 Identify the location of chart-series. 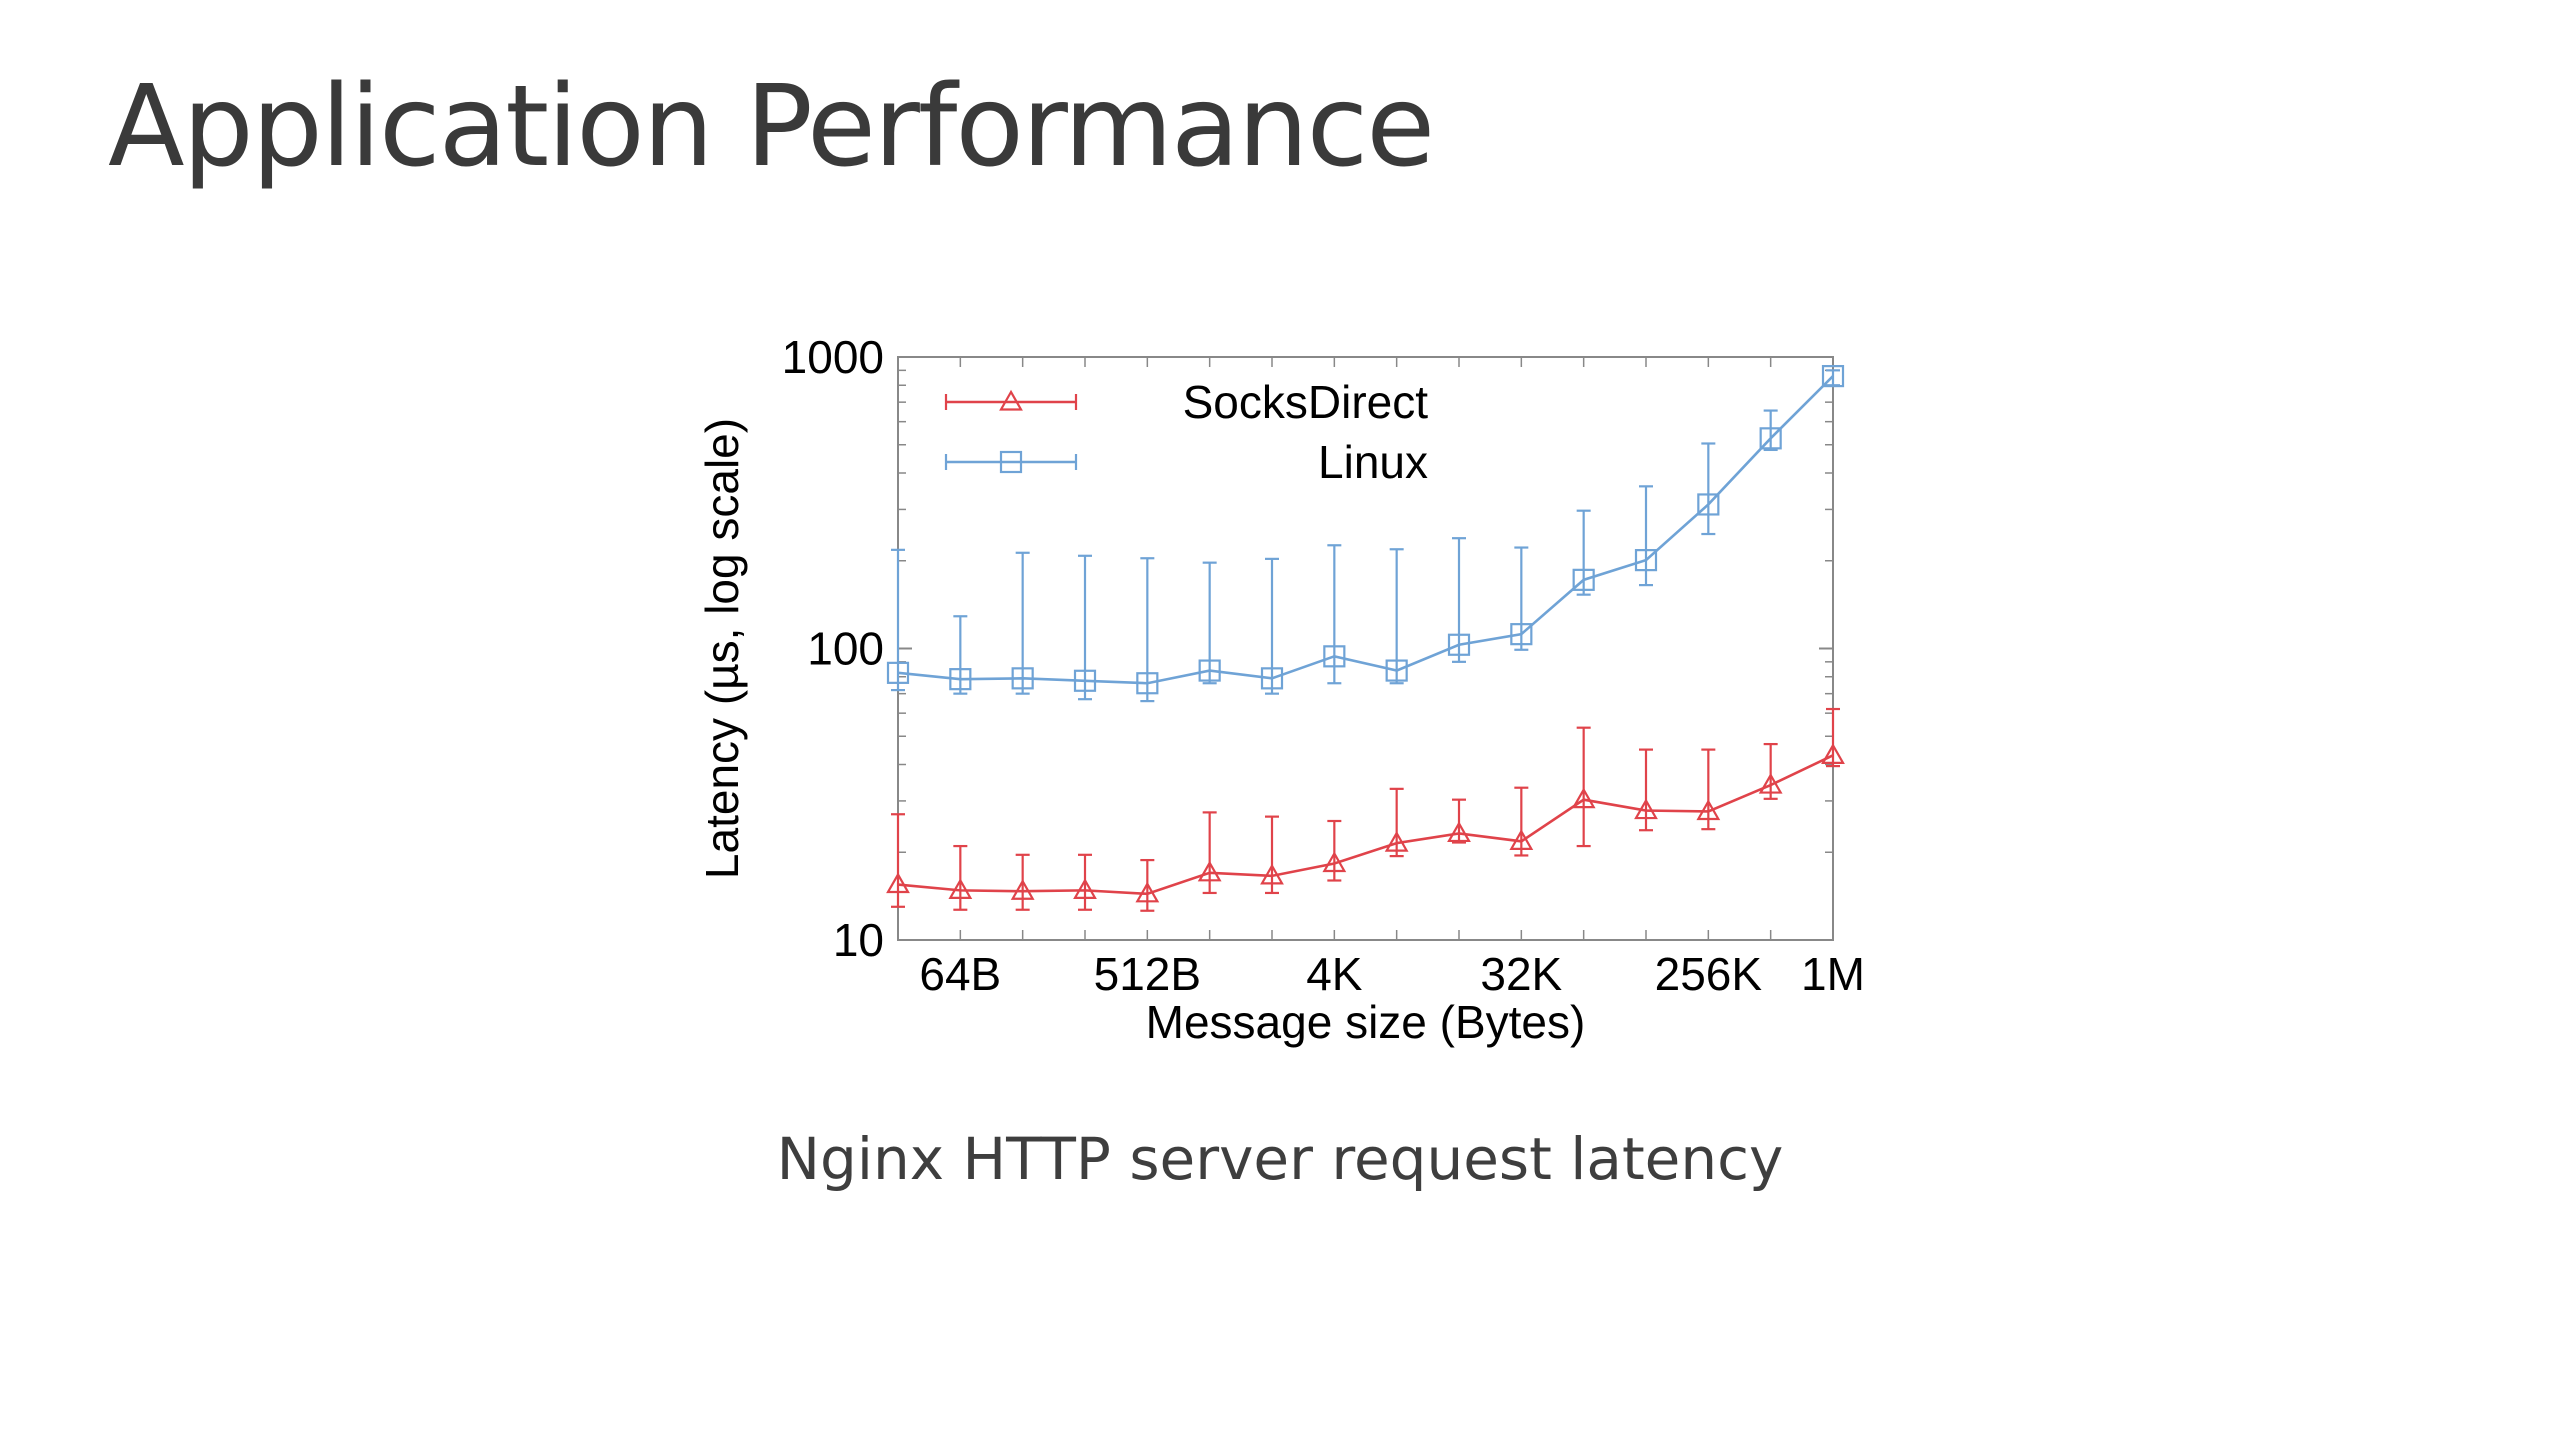
(1365, 638).